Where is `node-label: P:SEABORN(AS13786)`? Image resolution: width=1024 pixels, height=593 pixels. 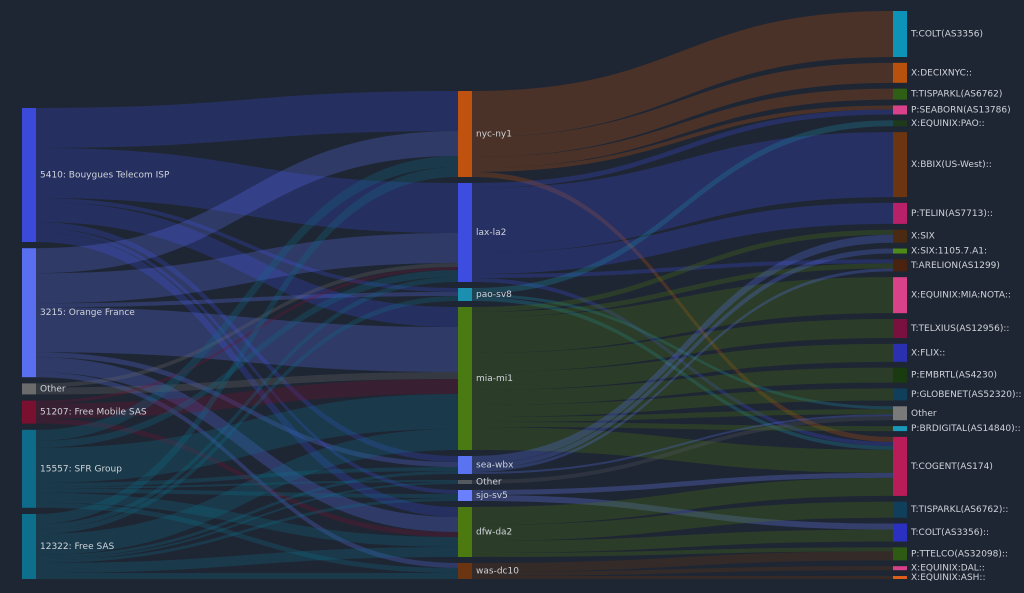 node-label: P:SEABORN(AS13786) is located at coordinates (961, 110).